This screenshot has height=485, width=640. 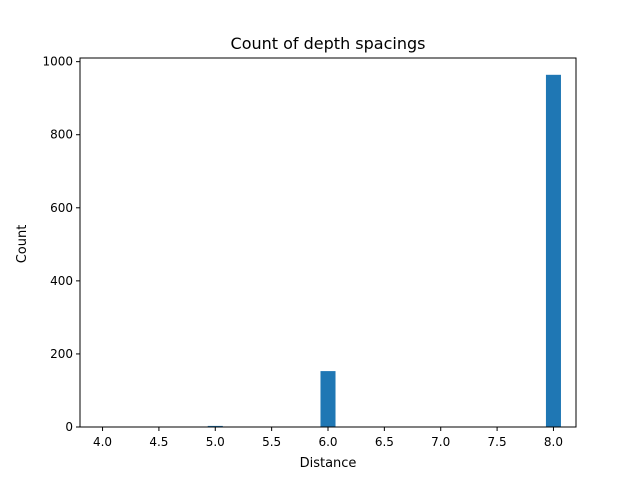 What do you see at coordinates (271, 442) in the screenshot?
I see `x-tick-label: 5.5` at bounding box center [271, 442].